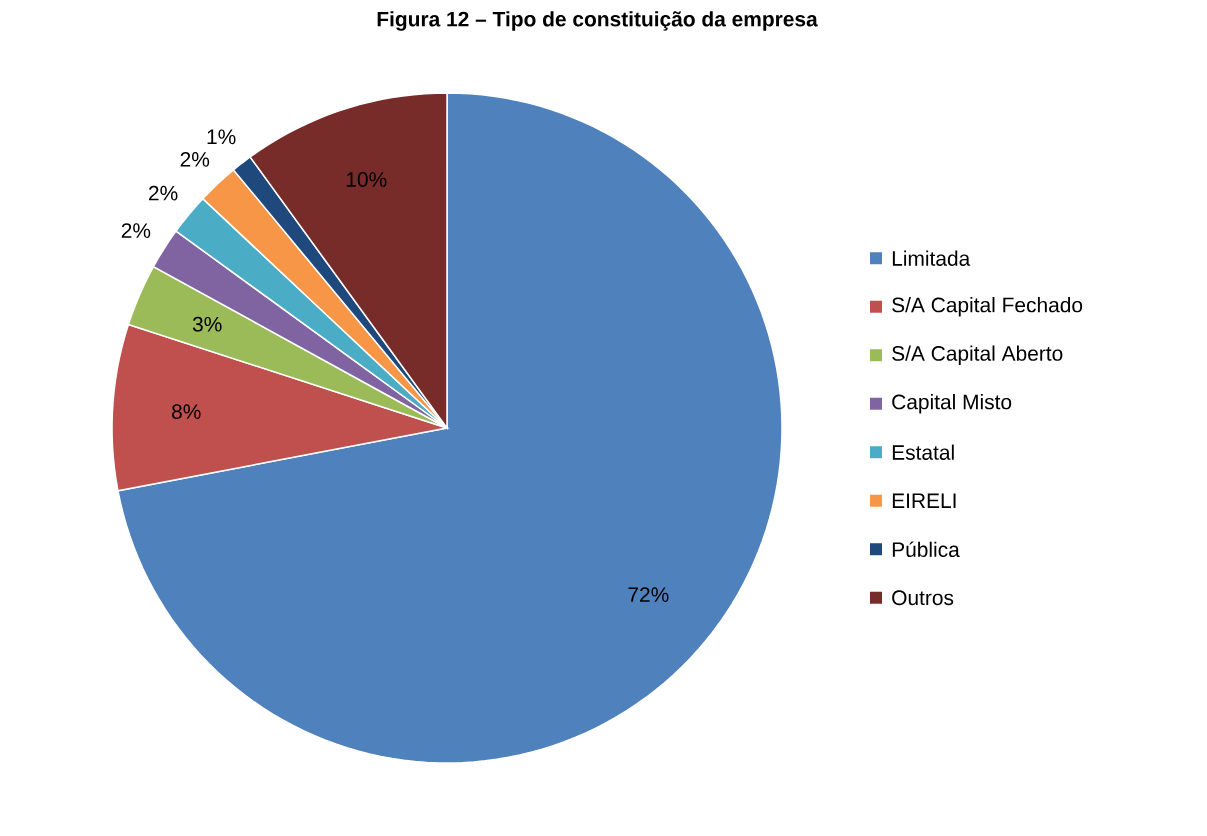  Describe the element at coordinates (366, 179) in the screenshot. I see `data-label: 10%` at that location.